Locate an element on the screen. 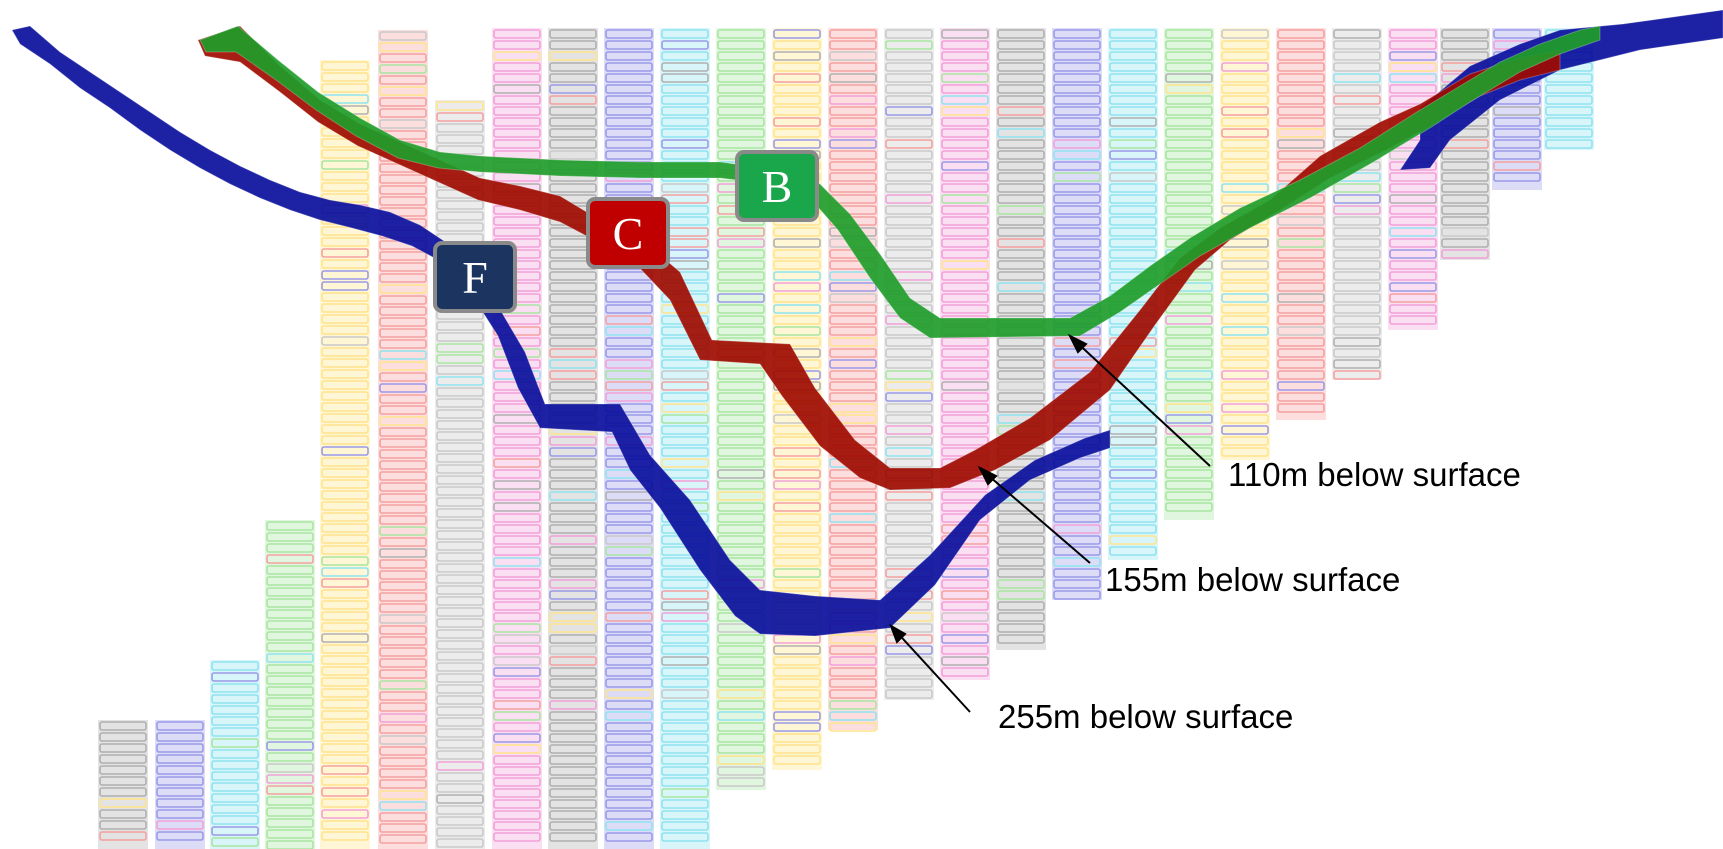 The image size is (1723, 849). arrow-155m is located at coordinates (1036, 516).